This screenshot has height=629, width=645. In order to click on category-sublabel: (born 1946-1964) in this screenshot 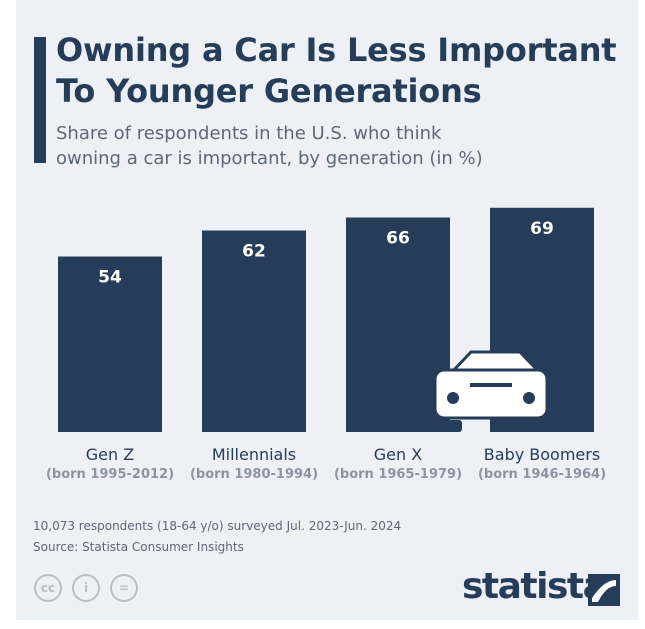, I will do `click(542, 474)`.